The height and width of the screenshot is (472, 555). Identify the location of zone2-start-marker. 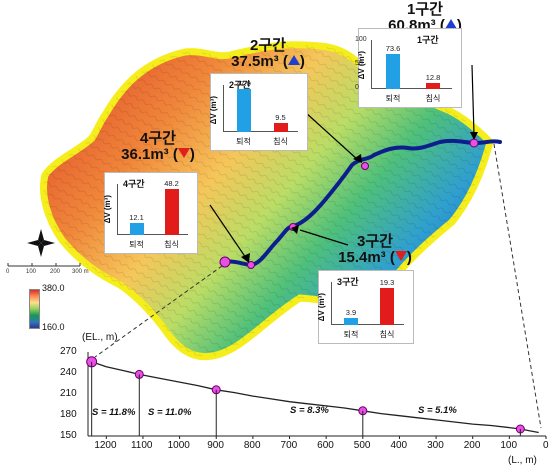
(365, 166).